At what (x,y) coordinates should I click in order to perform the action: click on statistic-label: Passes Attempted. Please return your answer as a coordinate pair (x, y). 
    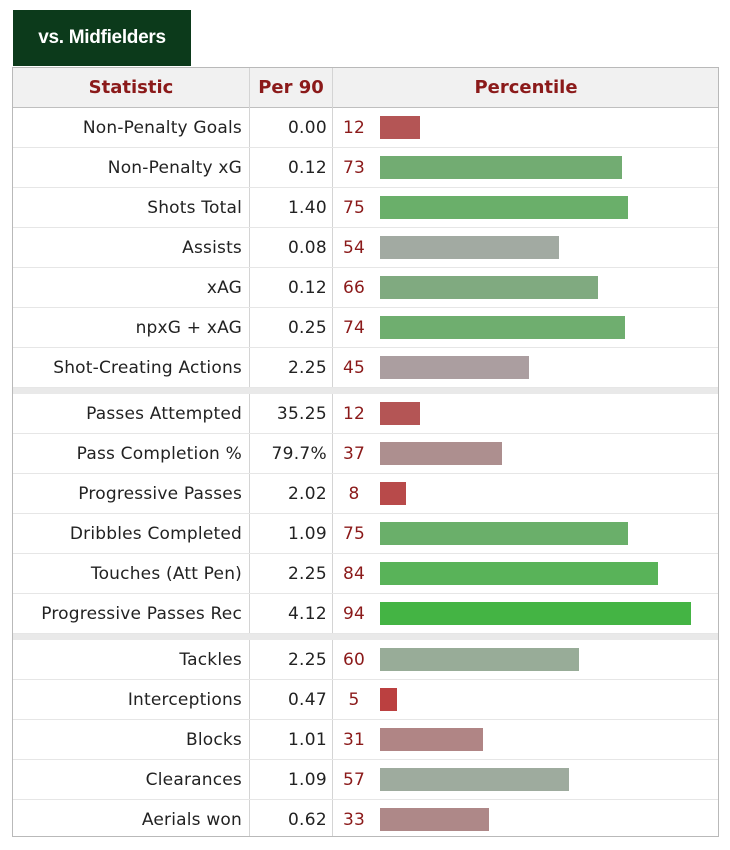
    Looking at the image, I should click on (164, 414).